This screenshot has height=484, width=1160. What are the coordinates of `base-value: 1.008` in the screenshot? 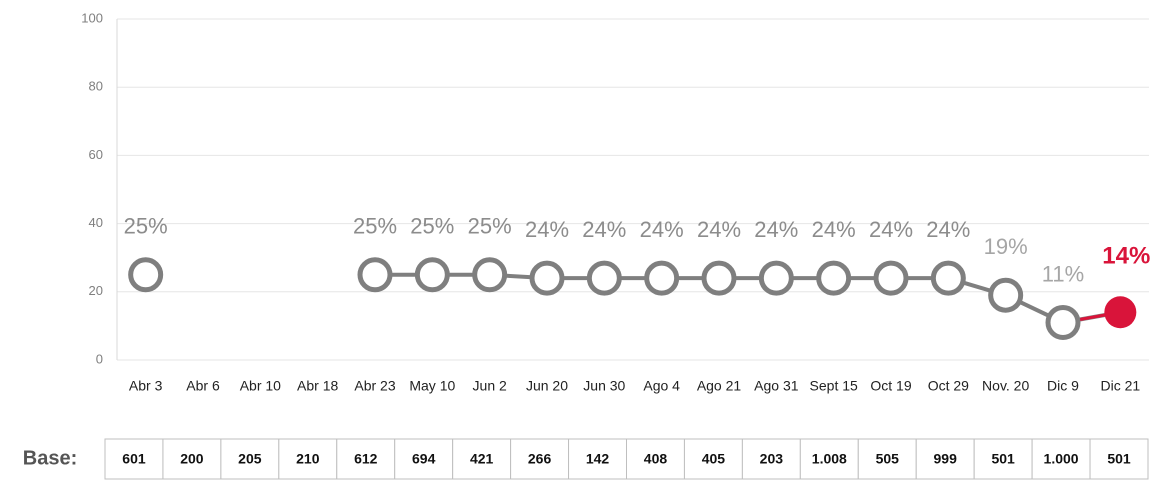 It's located at (829, 459).